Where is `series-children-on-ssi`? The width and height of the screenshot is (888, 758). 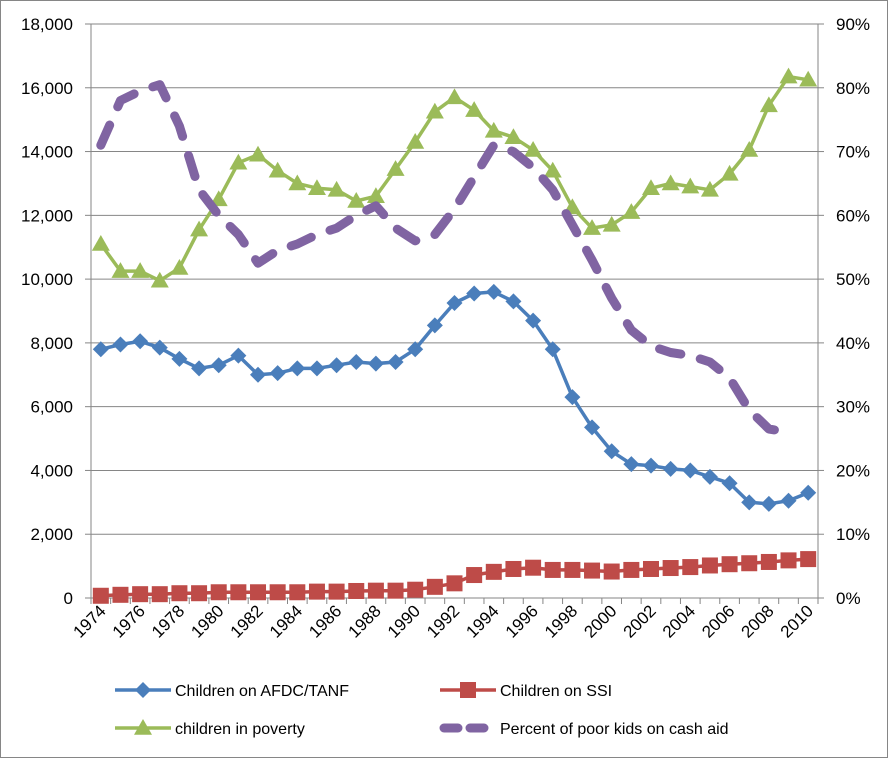
series-children-on-ssi is located at coordinates (454, 577).